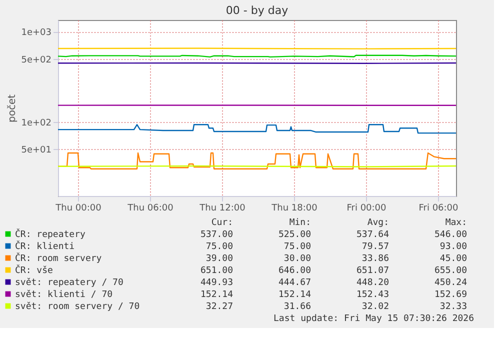 This screenshot has height=347, width=497. What do you see at coordinates (372, 283) in the screenshot?
I see `text: 448.20` at bounding box center [372, 283].